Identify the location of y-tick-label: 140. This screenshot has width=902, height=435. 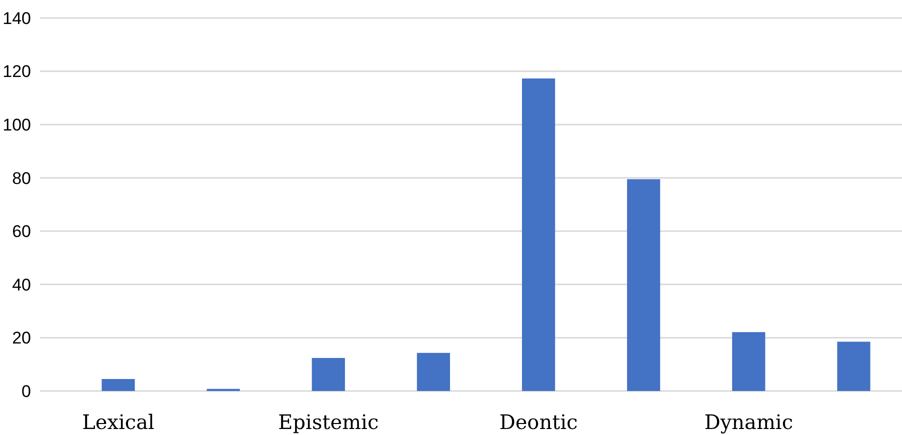
(16, 18).